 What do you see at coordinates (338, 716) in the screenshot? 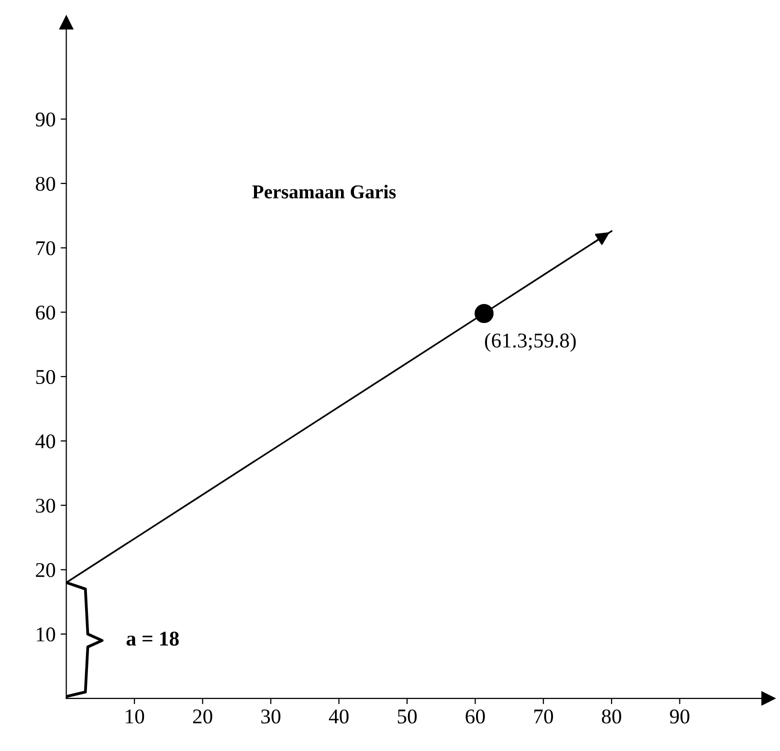
I see `x-tick-label: 40` at bounding box center [338, 716].